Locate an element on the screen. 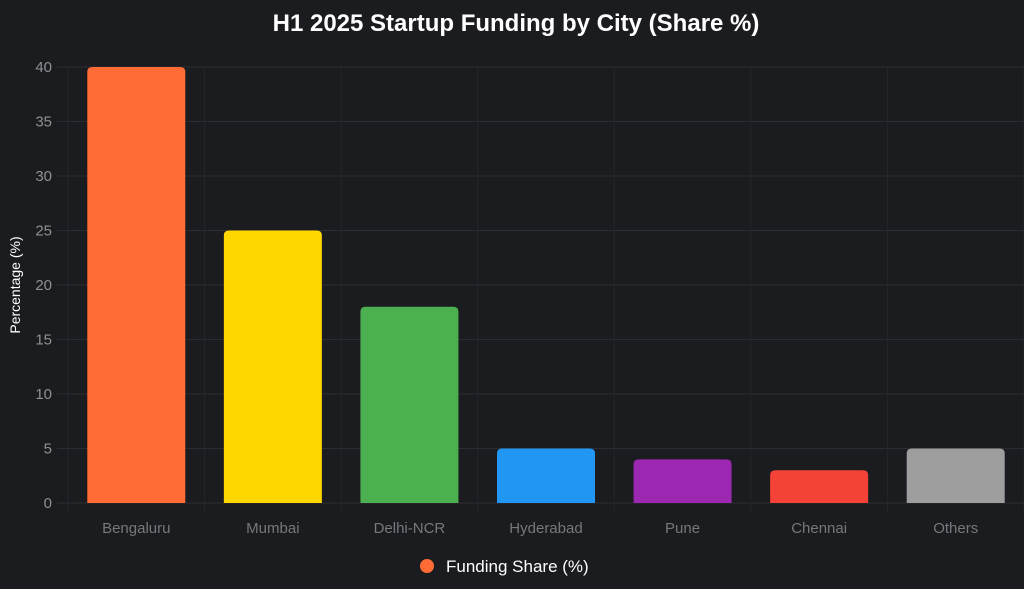 The width and height of the screenshot is (1024, 589). x-tick-label: Bengaluru is located at coordinates (136, 528).